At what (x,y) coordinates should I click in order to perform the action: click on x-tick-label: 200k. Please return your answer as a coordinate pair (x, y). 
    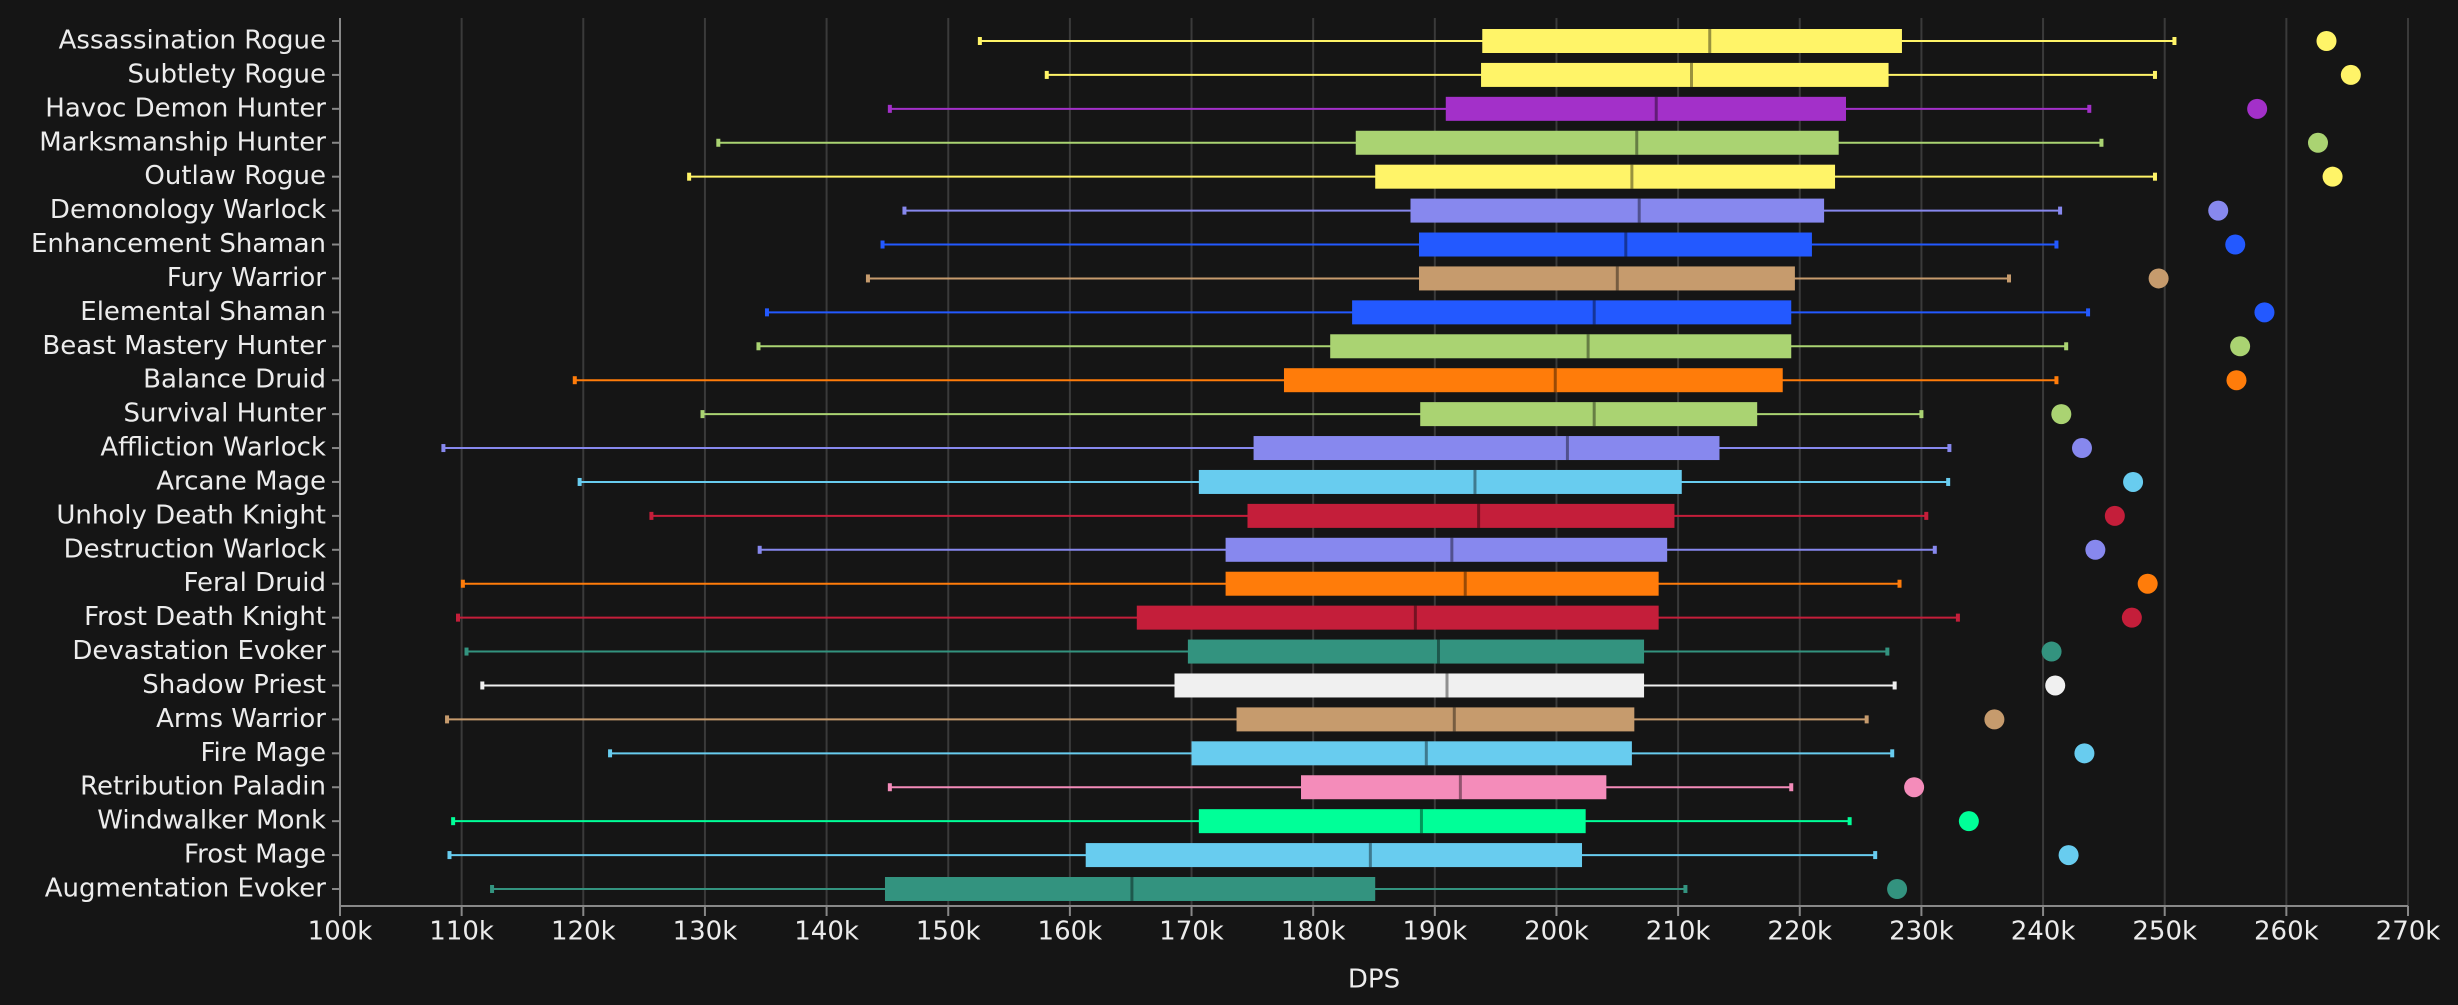
    Looking at the image, I should click on (1556, 932).